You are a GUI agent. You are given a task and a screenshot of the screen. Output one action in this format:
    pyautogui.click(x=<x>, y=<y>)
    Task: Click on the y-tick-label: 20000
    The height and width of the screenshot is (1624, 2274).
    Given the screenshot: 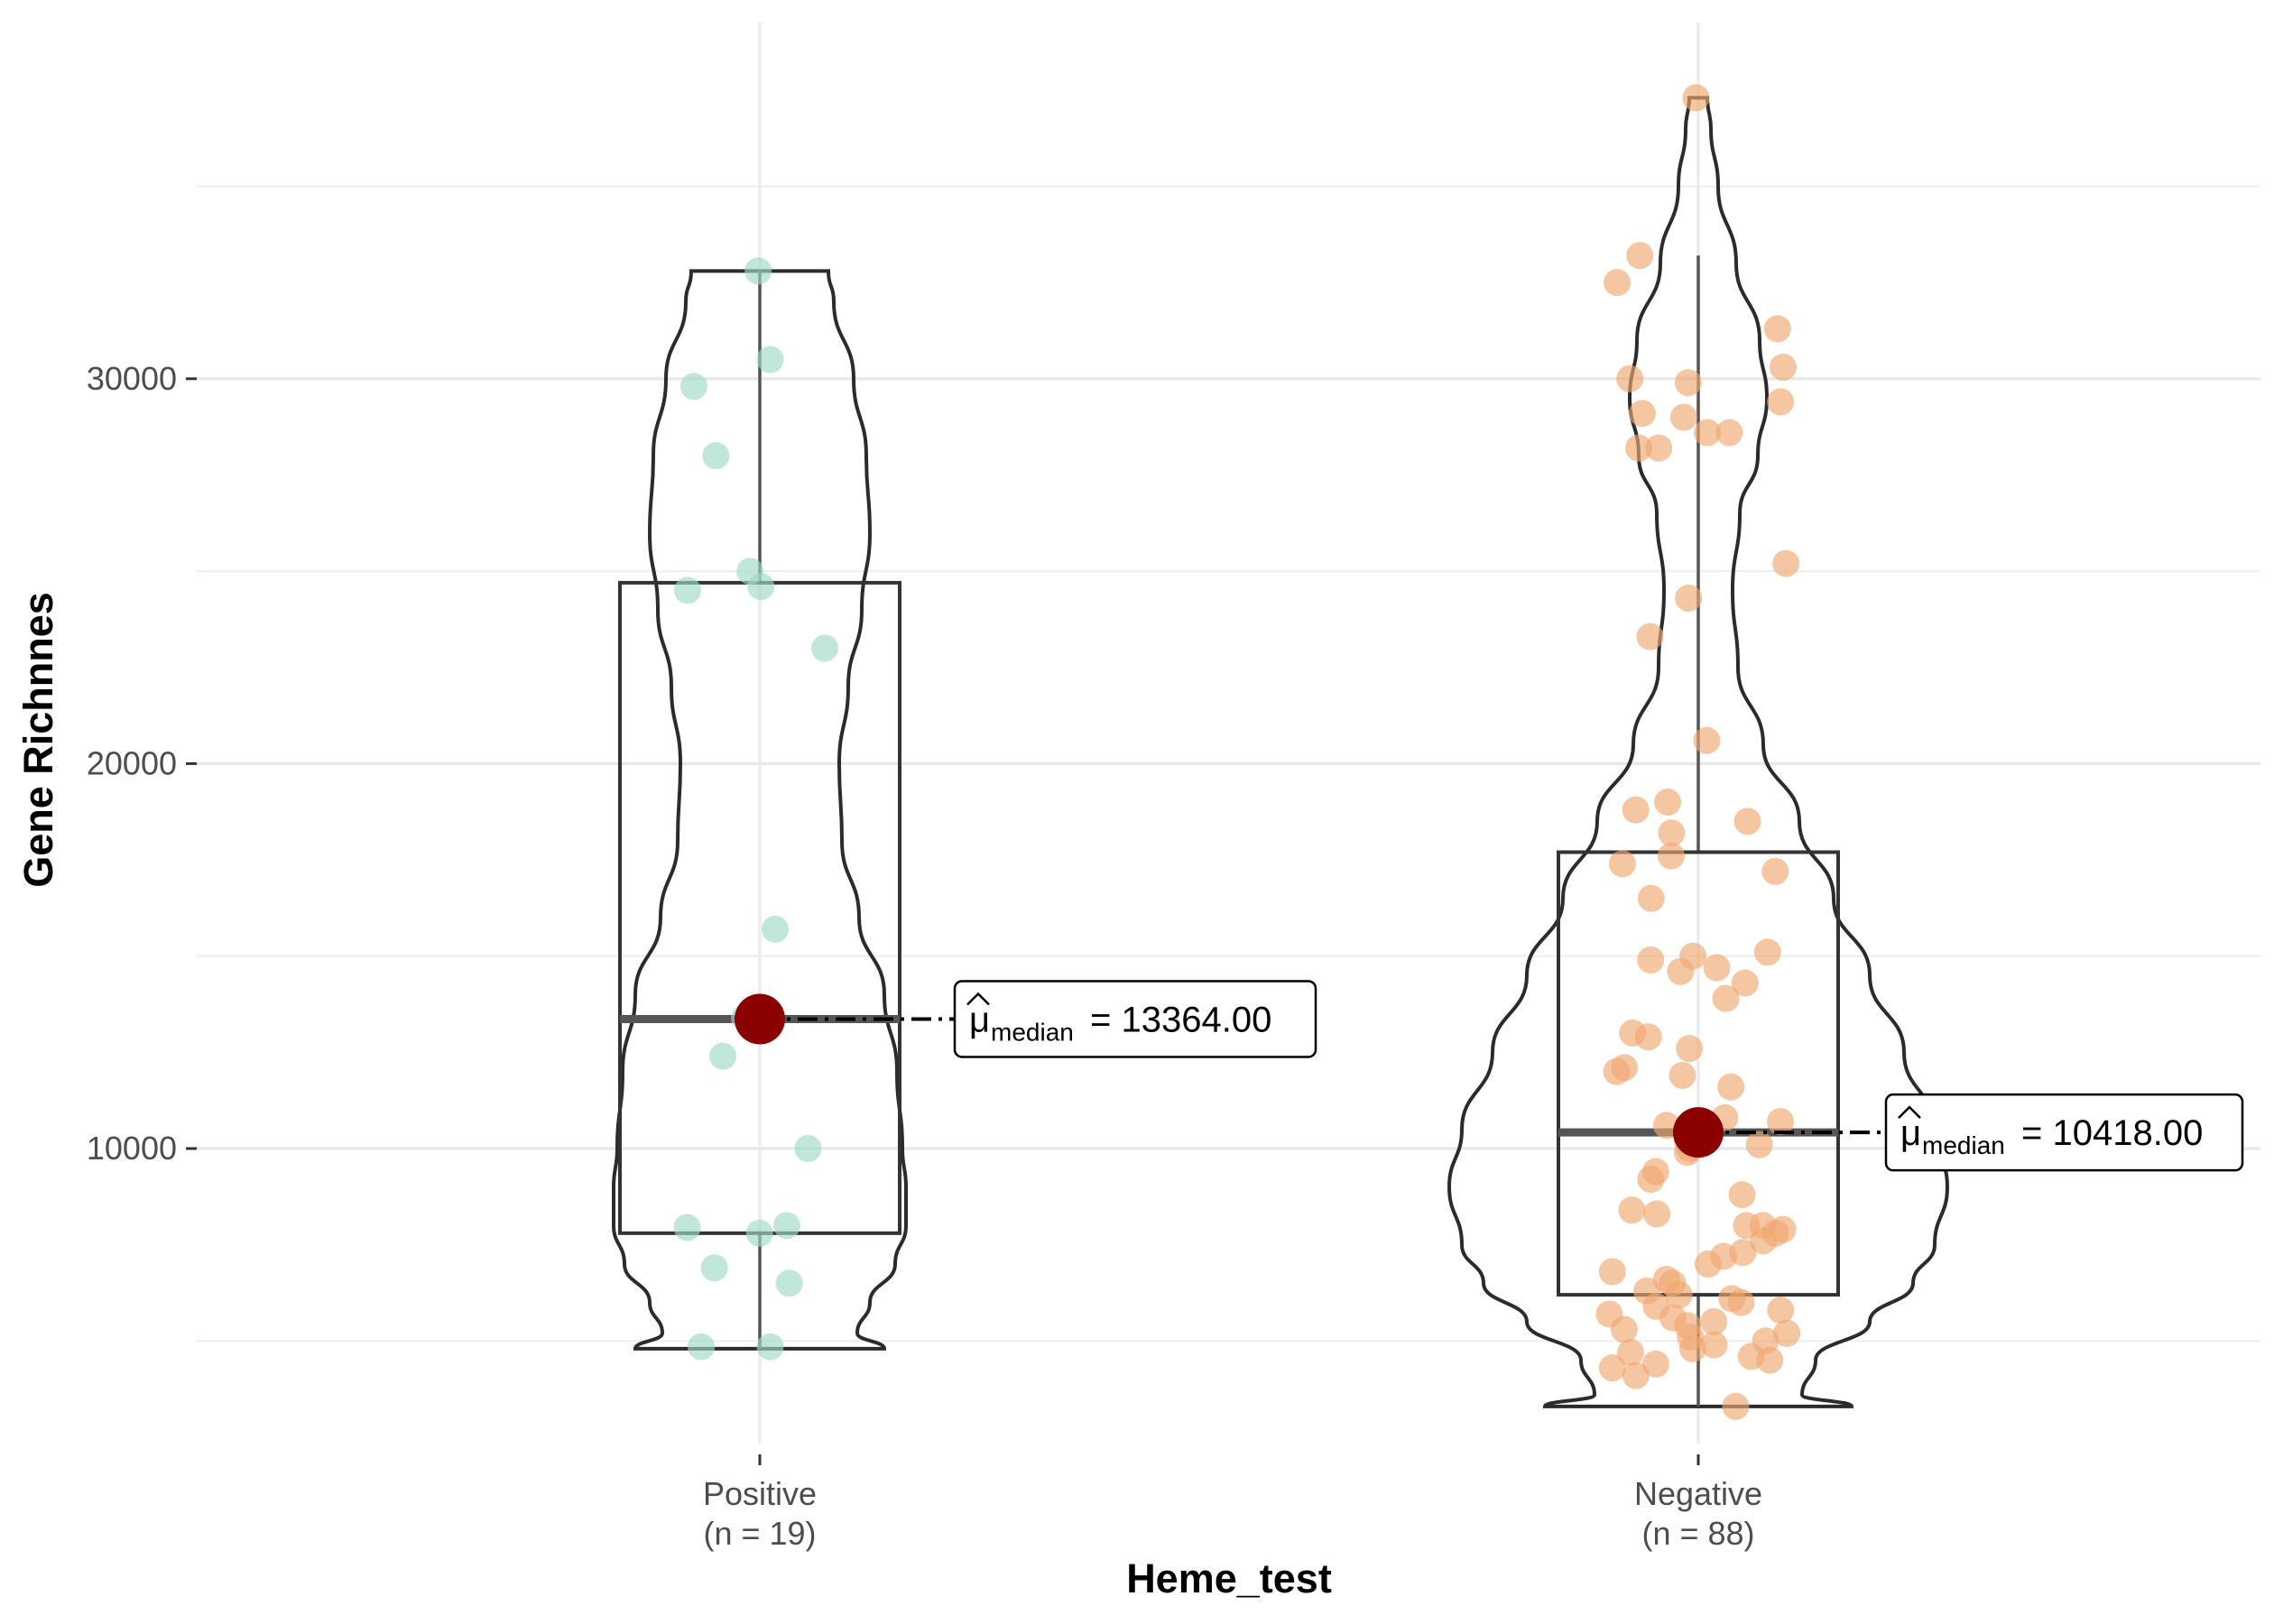 What is the action you would take?
    pyautogui.click(x=132, y=763)
    